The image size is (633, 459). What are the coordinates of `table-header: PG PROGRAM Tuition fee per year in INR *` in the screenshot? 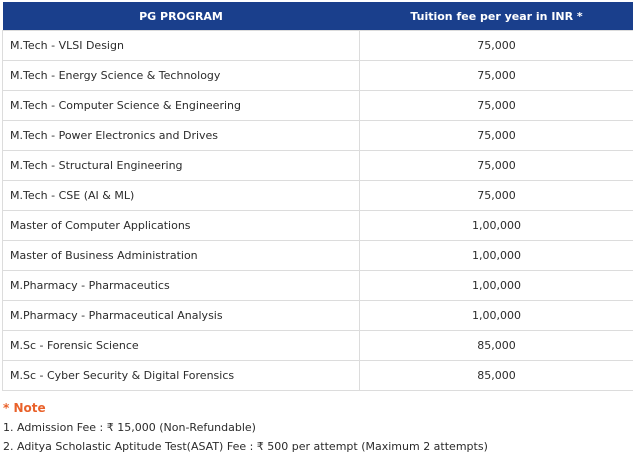 It's located at (317, 16).